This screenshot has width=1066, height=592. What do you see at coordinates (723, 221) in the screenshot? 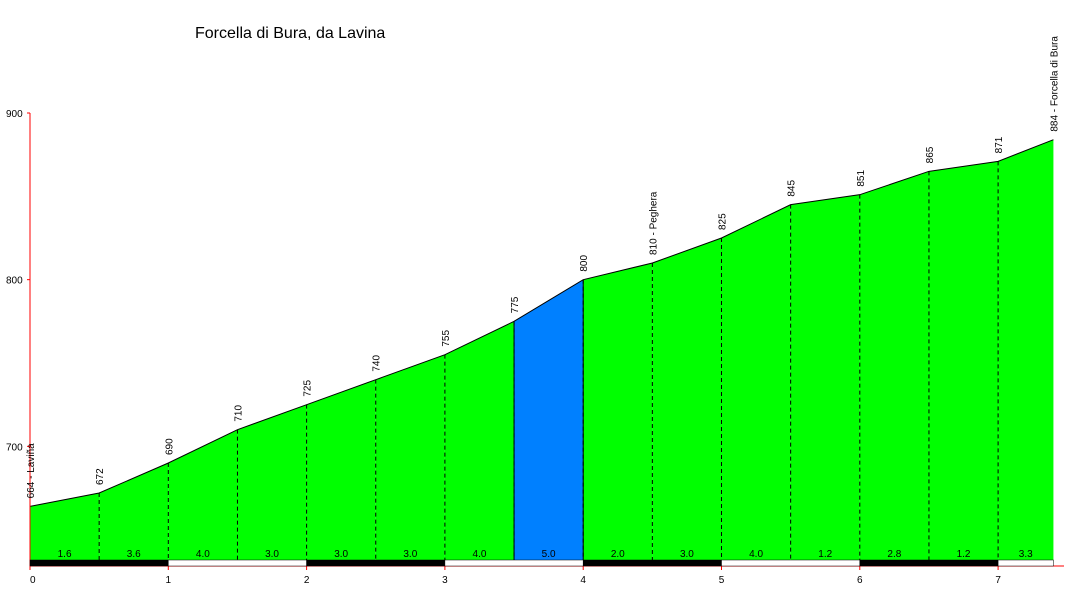
I see `elevation-point-label: 825` at bounding box center [723, 221].